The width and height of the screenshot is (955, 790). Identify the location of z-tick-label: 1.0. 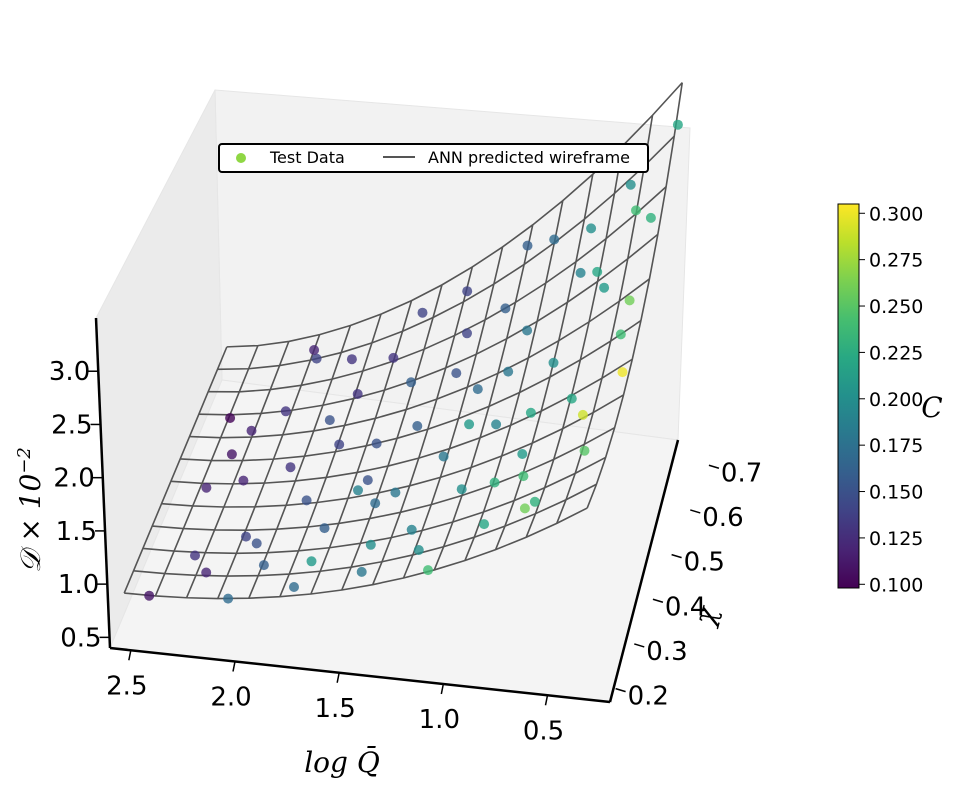
(78, 585).